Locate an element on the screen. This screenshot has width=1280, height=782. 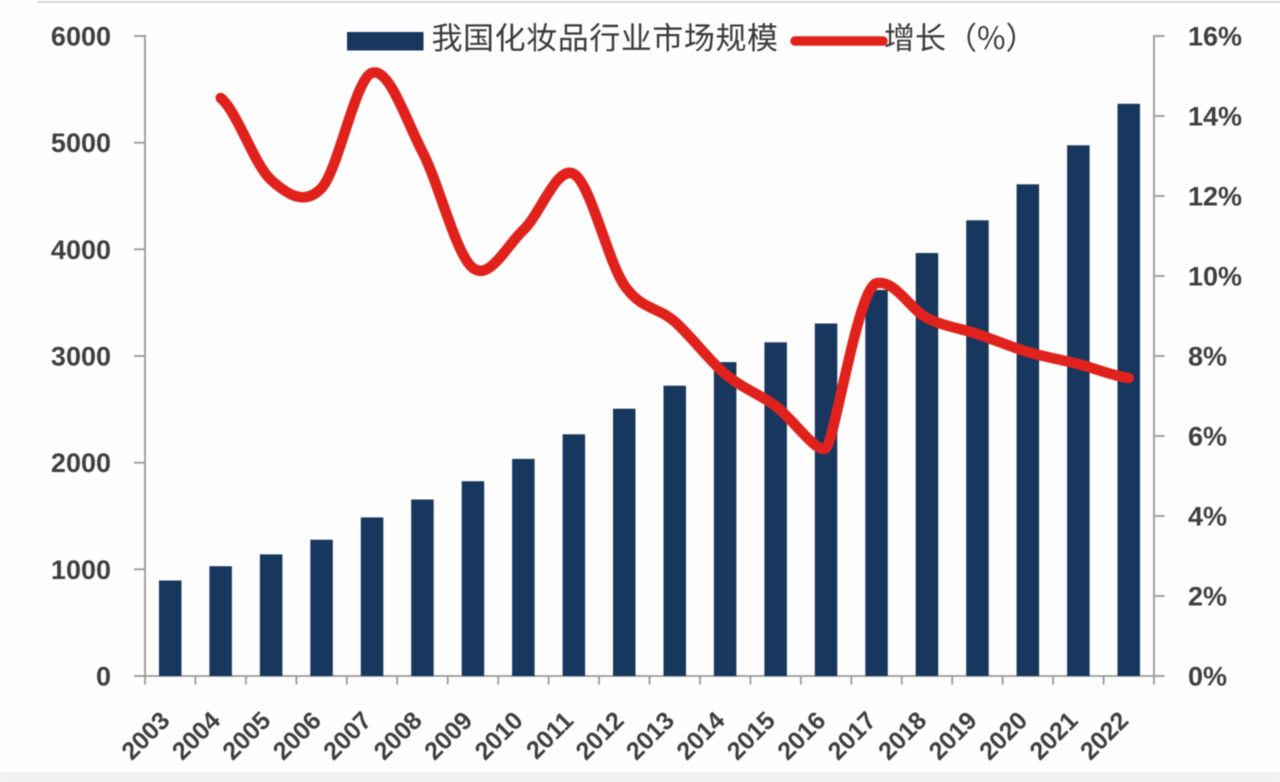
svg-text: 14% is located at coordinates (1215, 117).